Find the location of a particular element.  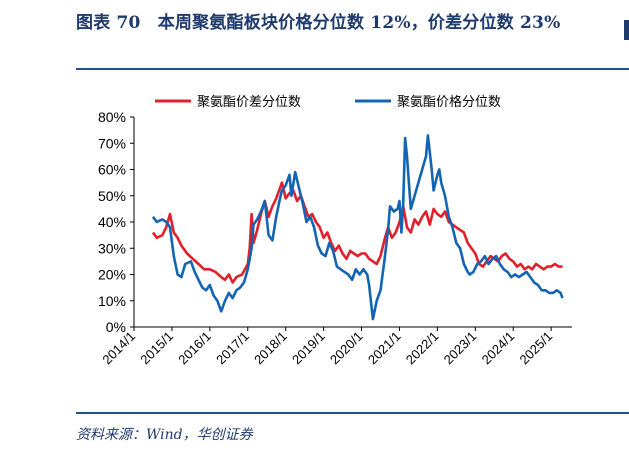

legend-label: 聚氨酯价差分位数 is located at coordinates (249, 102).